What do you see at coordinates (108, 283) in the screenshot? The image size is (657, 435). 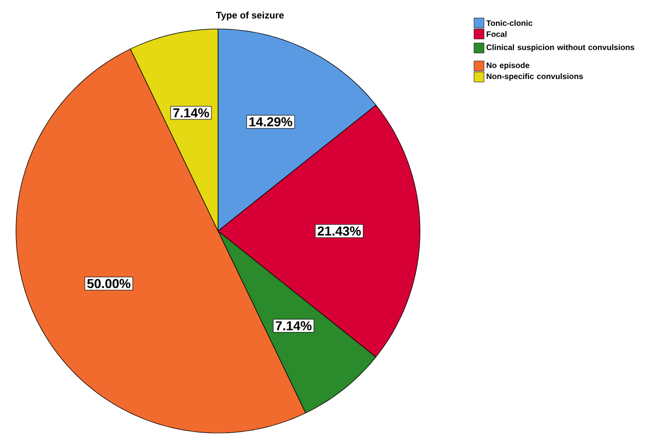 I see `data-label: 50.00%` at bounding box center [108, 283].